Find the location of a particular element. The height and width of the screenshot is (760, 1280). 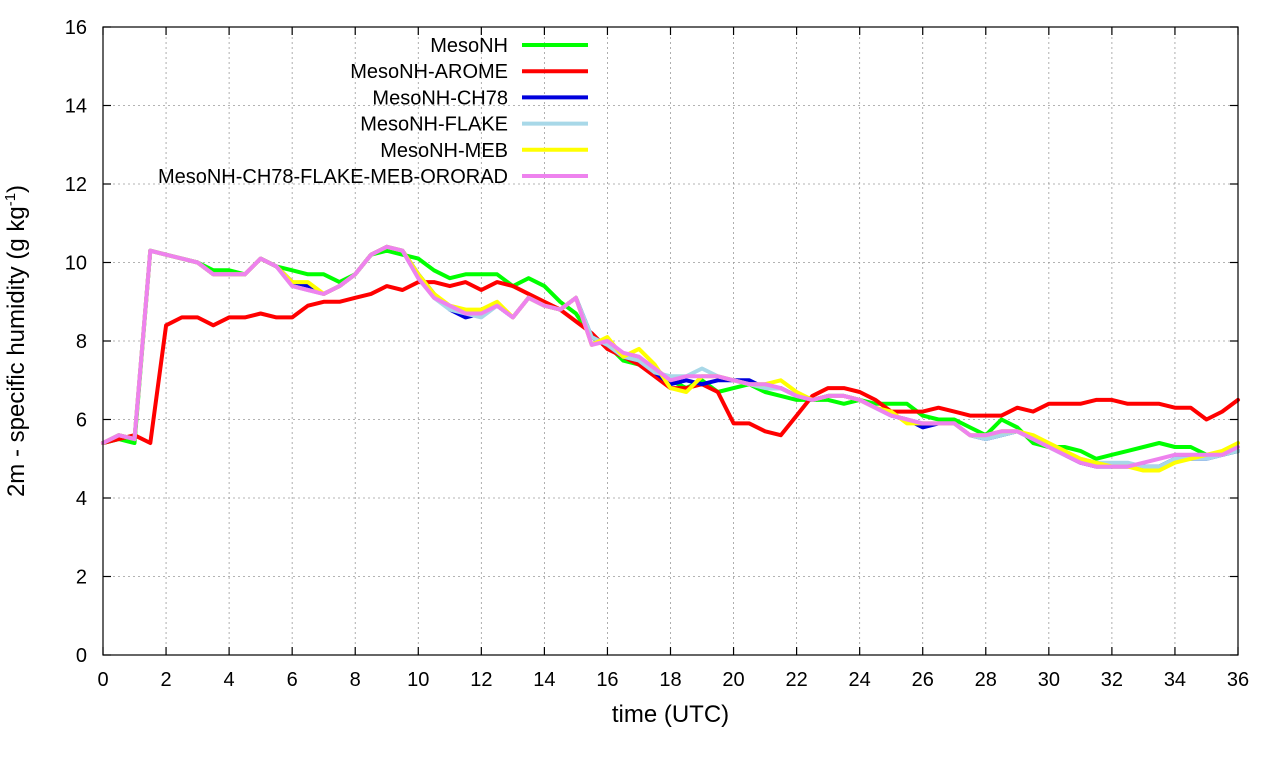

x-tick-label: 36 is located at coordinates (1238, 680).